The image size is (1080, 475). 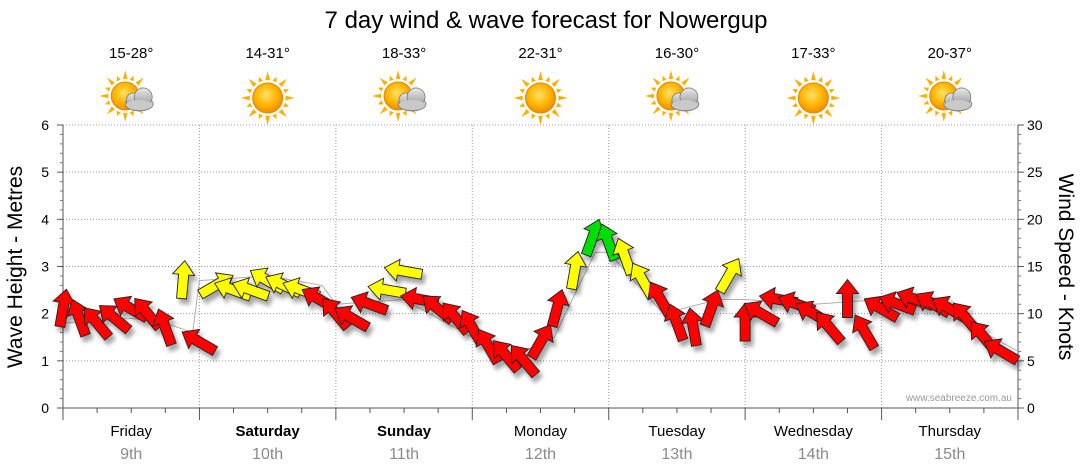 What do you see at coordinates (676, 454) in the screenshot?
I see `day-date: 13th` at bounding box center [676, 454].